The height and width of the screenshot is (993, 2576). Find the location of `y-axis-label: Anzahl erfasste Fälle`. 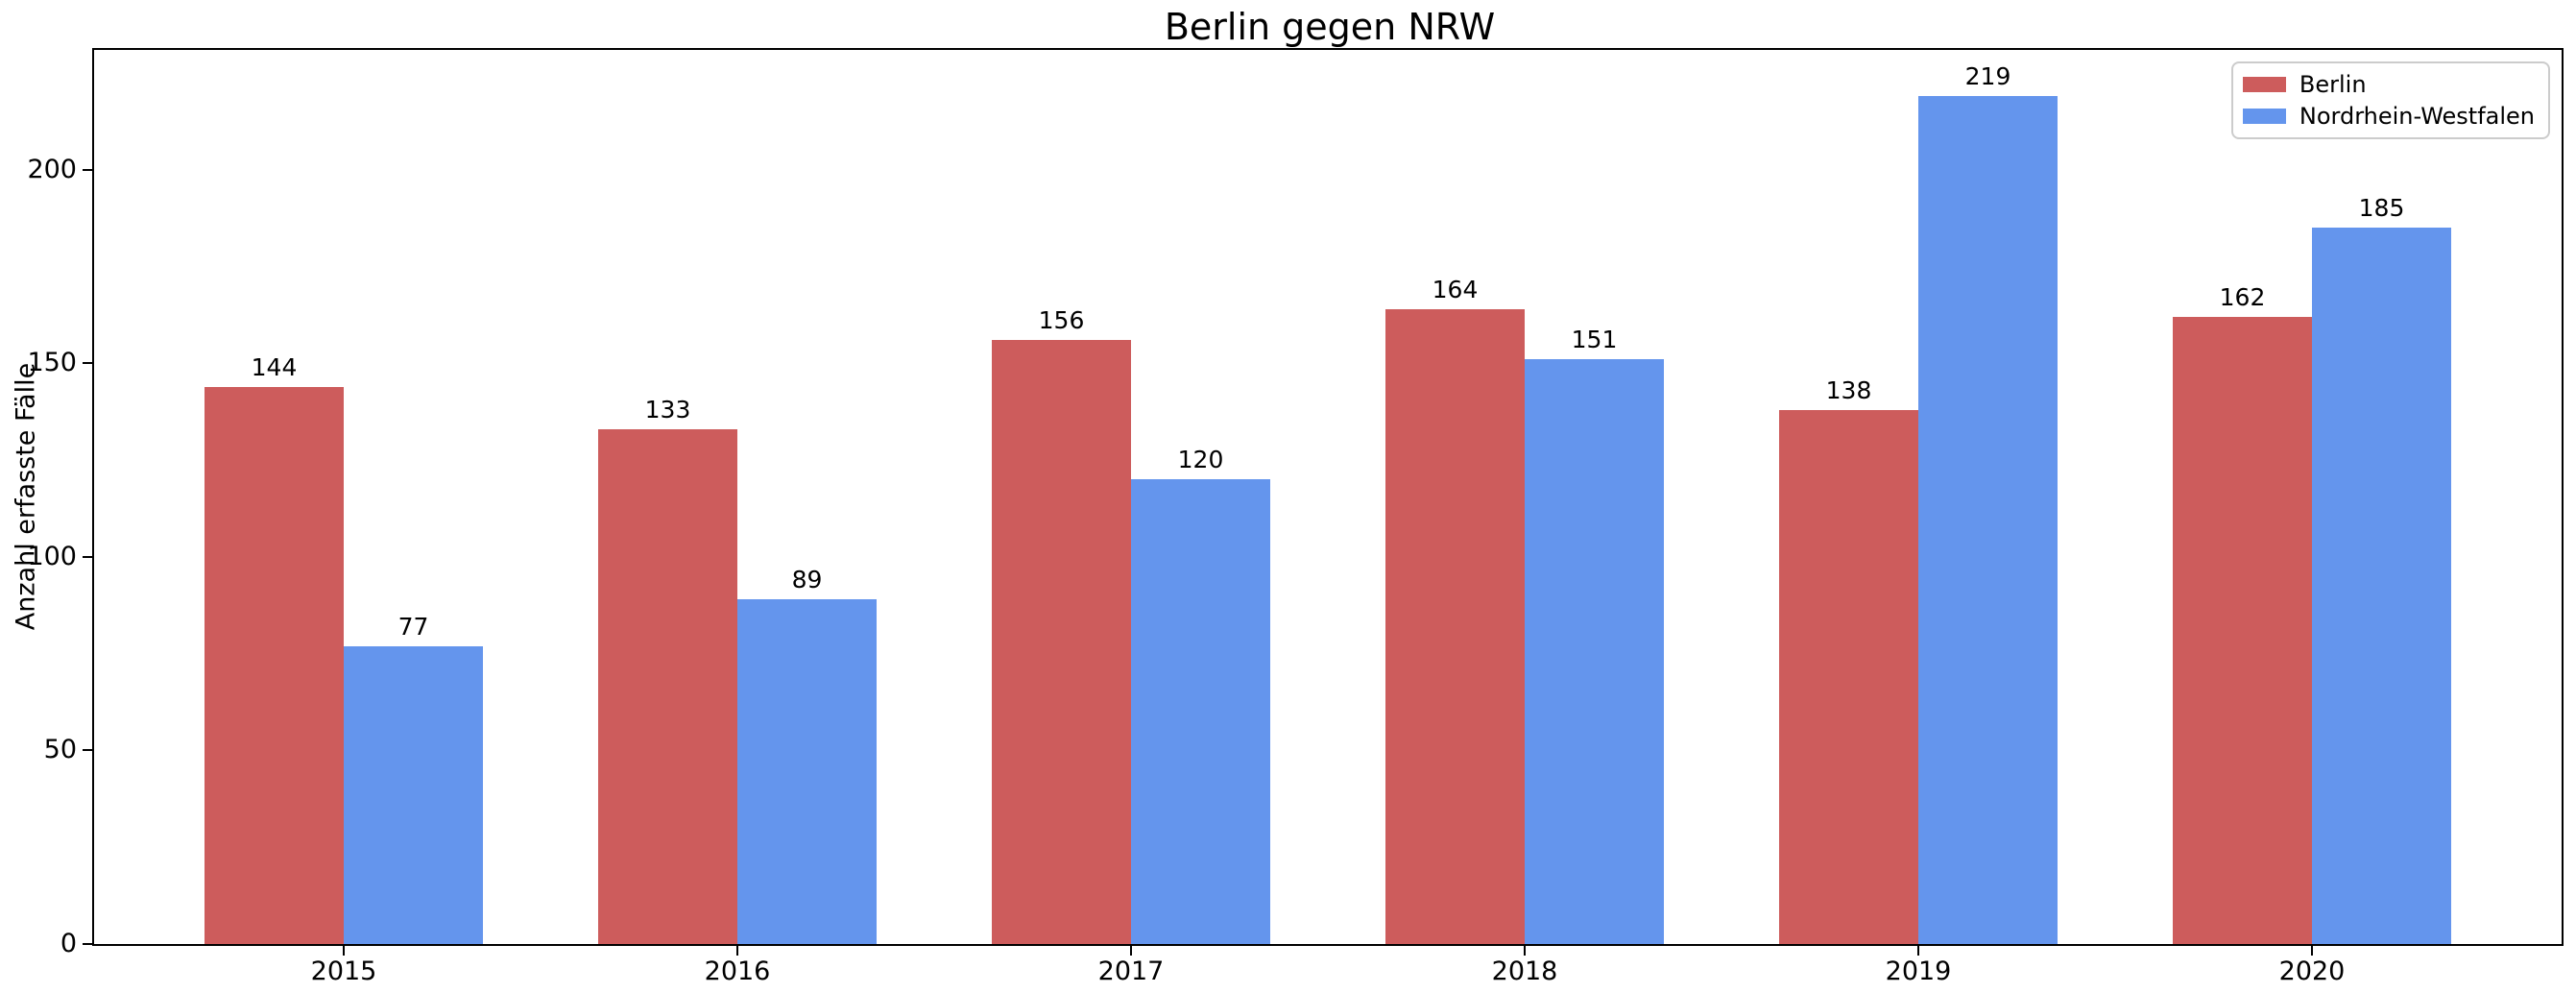

y-axis-label: Anzahl erfasste Fälle is located at coordinates (26, 496).